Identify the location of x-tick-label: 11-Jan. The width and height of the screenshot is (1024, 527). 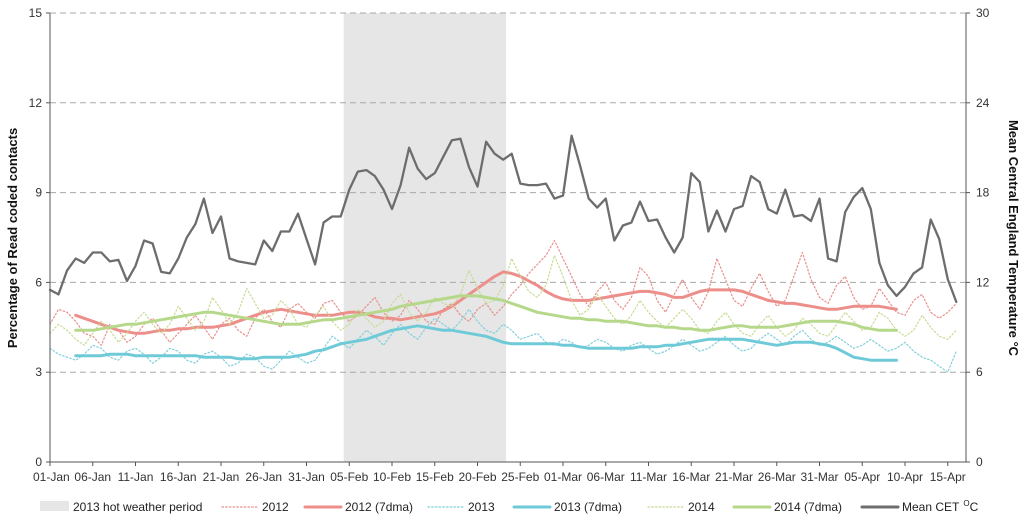
(136, 477).